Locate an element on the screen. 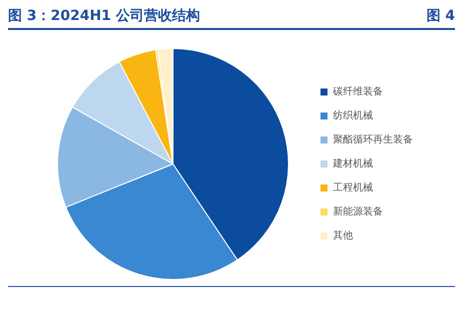 This screenshot has height=324, width=463. legend-label: 新能源装备 is located at coordinates (358, 212).